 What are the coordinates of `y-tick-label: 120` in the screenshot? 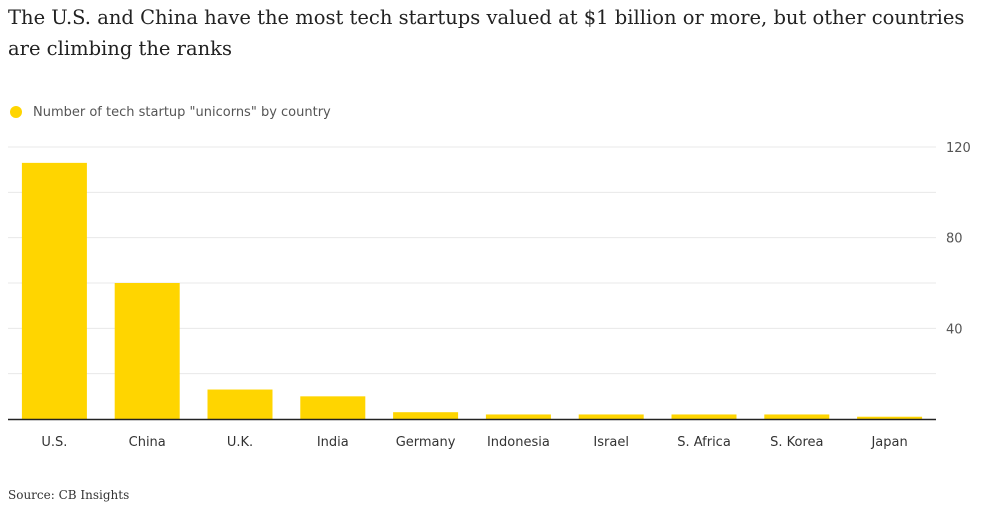 It's located at (958, 148).